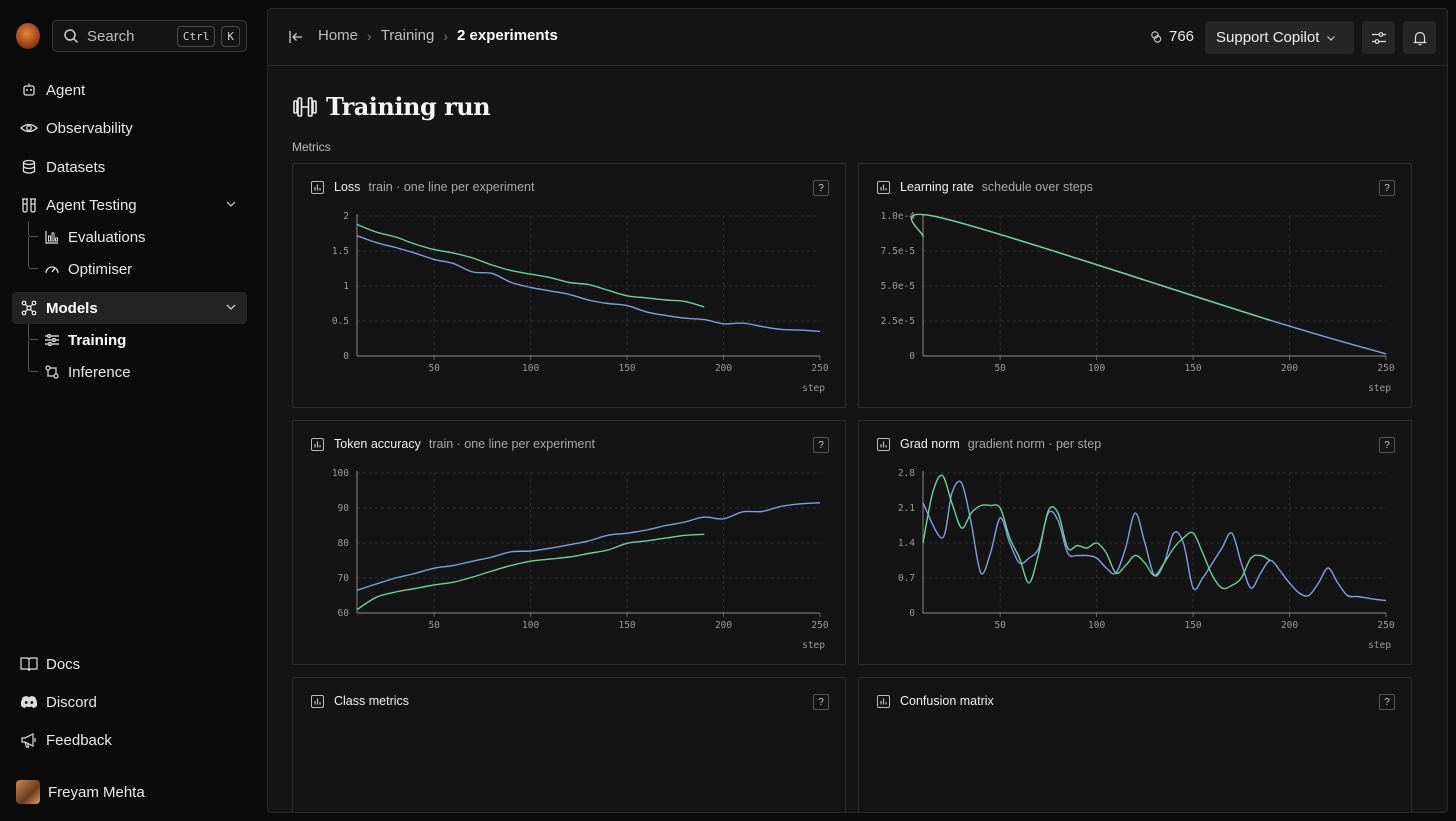 The image size is (1456, 821). I want to click on y-tick-label: 0.7, so click(906, 578).